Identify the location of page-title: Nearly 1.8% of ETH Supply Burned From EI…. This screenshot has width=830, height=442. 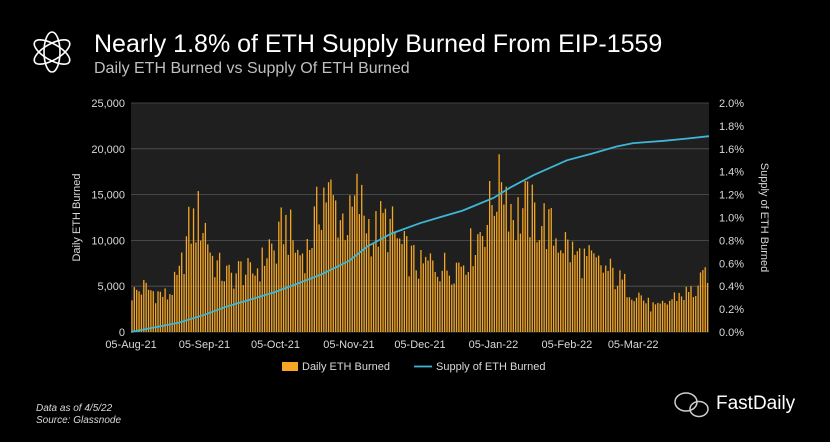
(378, 44).